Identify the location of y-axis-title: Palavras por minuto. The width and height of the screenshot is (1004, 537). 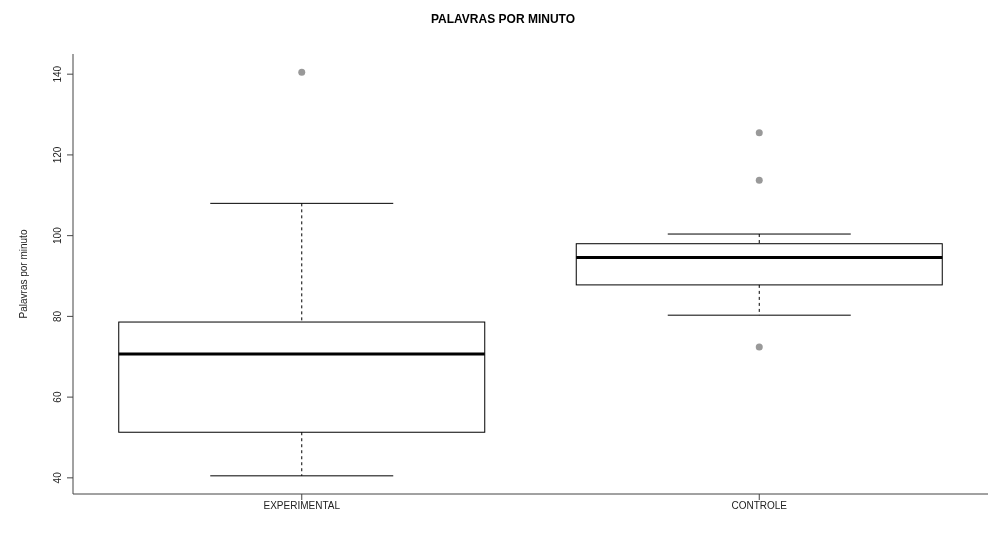
(23, 274).